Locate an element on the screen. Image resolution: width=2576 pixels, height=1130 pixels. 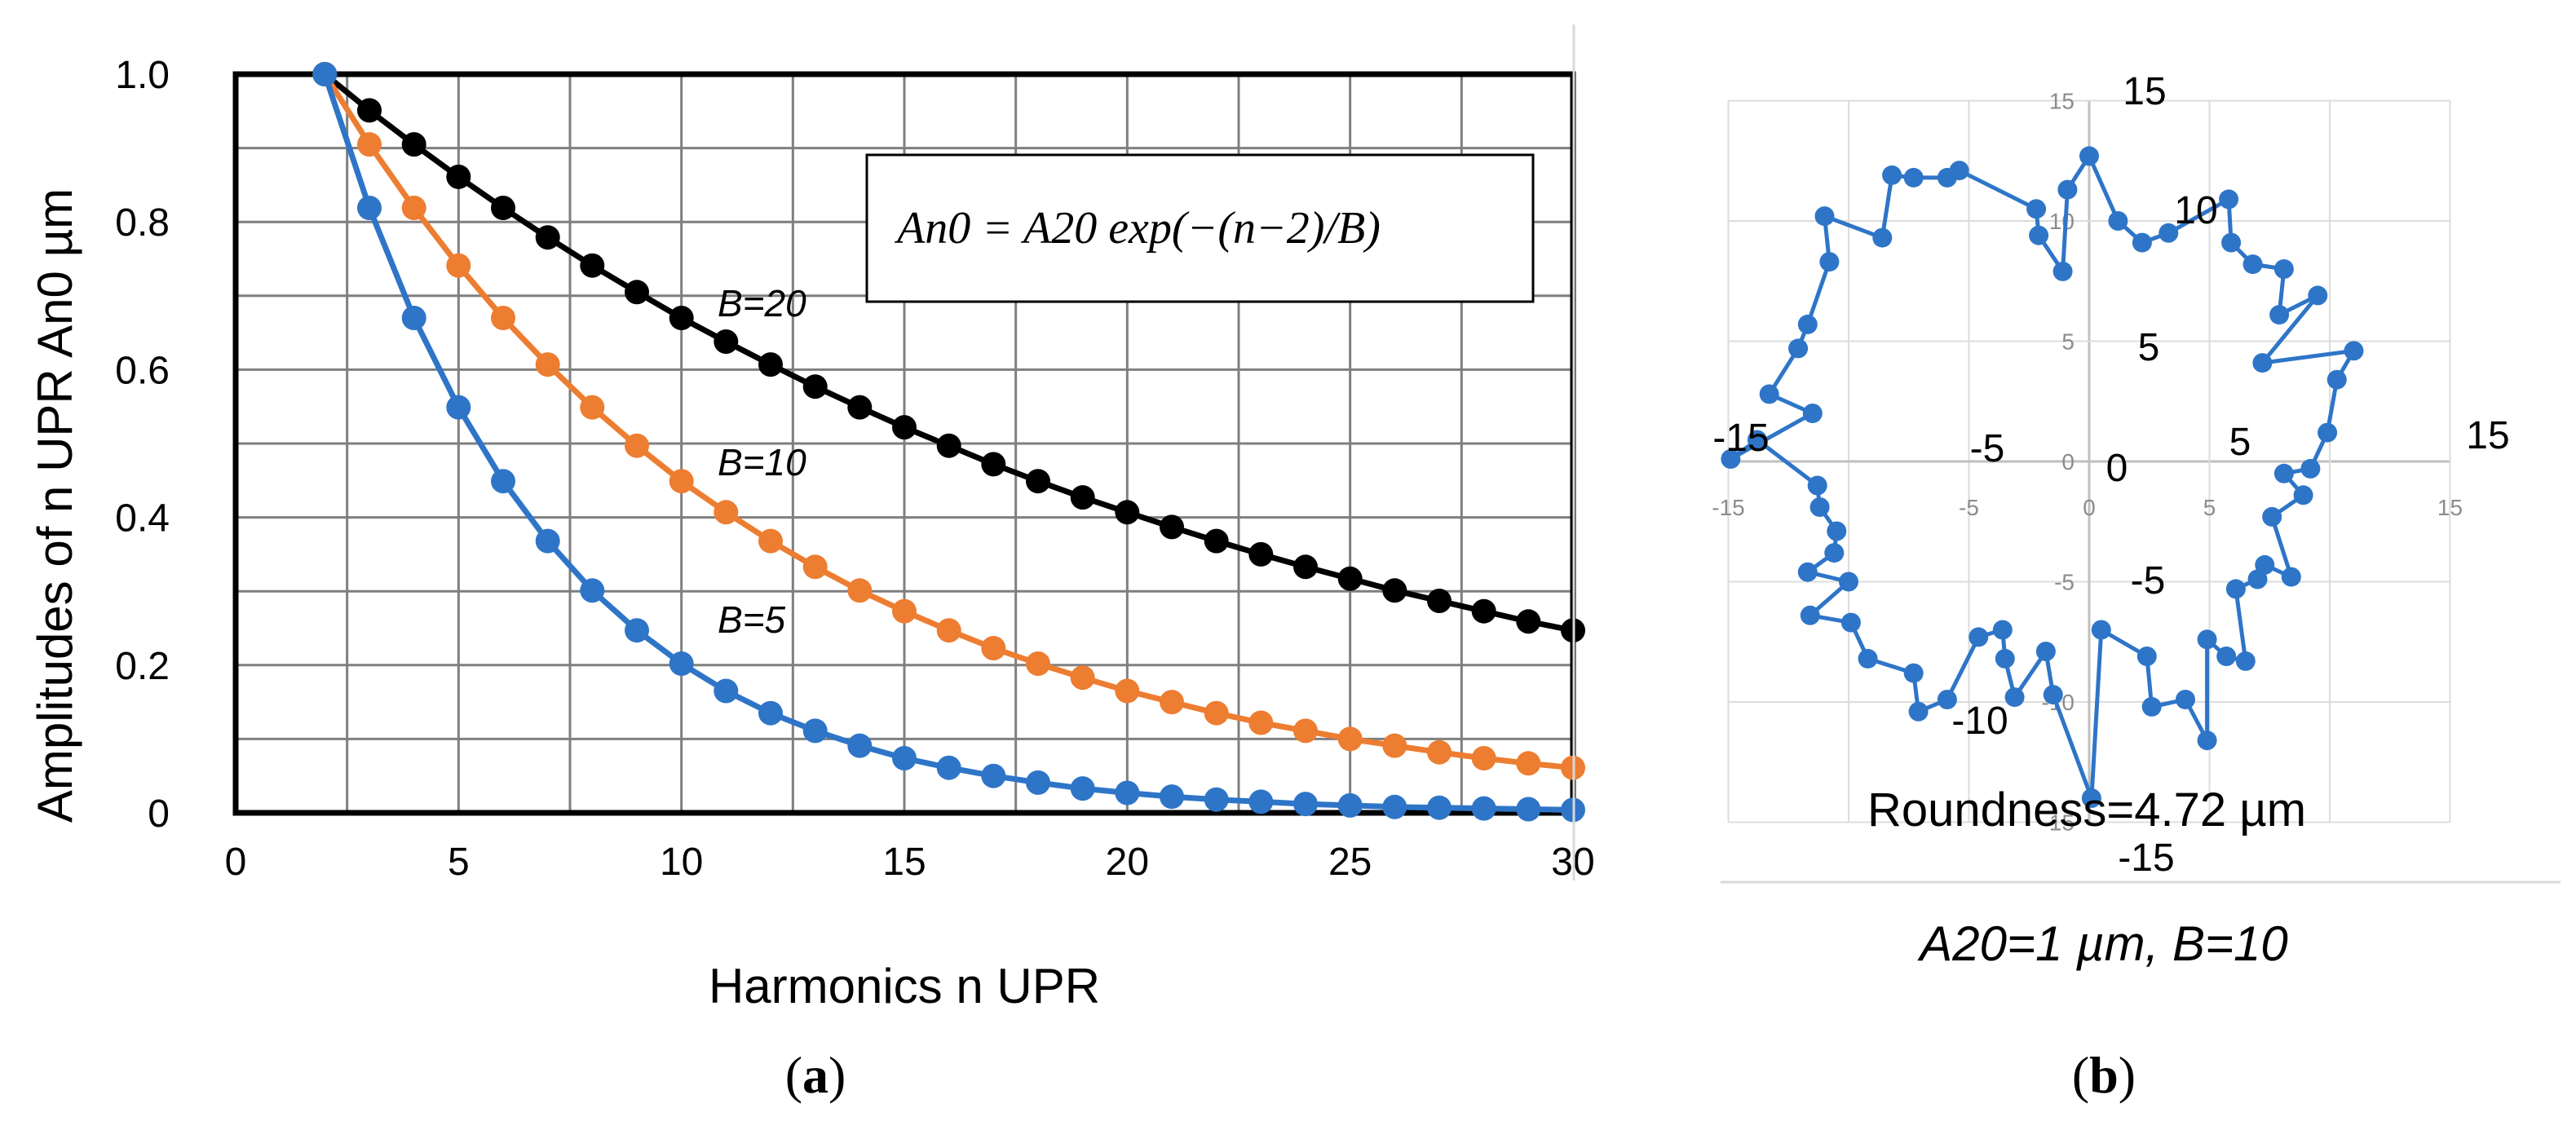
x-tick-label: 0 is located at coordinates (236, 863).